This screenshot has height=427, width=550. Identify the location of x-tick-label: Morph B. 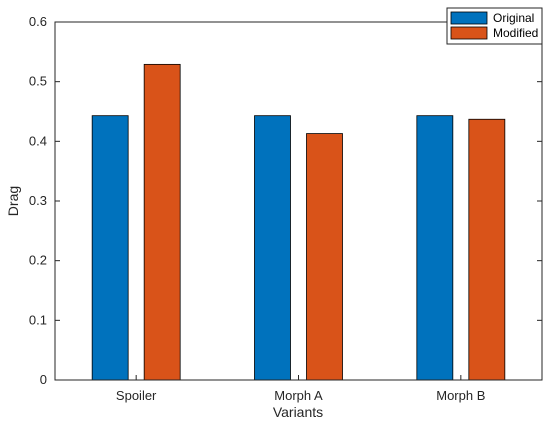
(460, 395).